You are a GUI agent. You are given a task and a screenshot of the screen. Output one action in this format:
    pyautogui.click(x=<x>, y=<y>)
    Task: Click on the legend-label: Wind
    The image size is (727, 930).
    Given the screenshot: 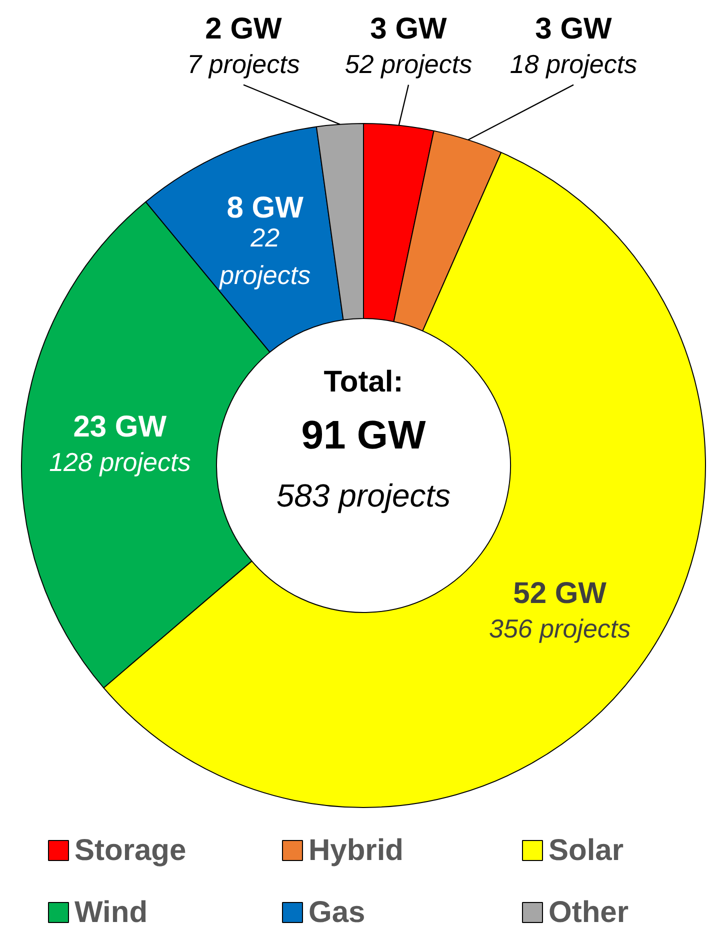 What is the action you would take?
    pyautogui.click(x=111, y=912)
    